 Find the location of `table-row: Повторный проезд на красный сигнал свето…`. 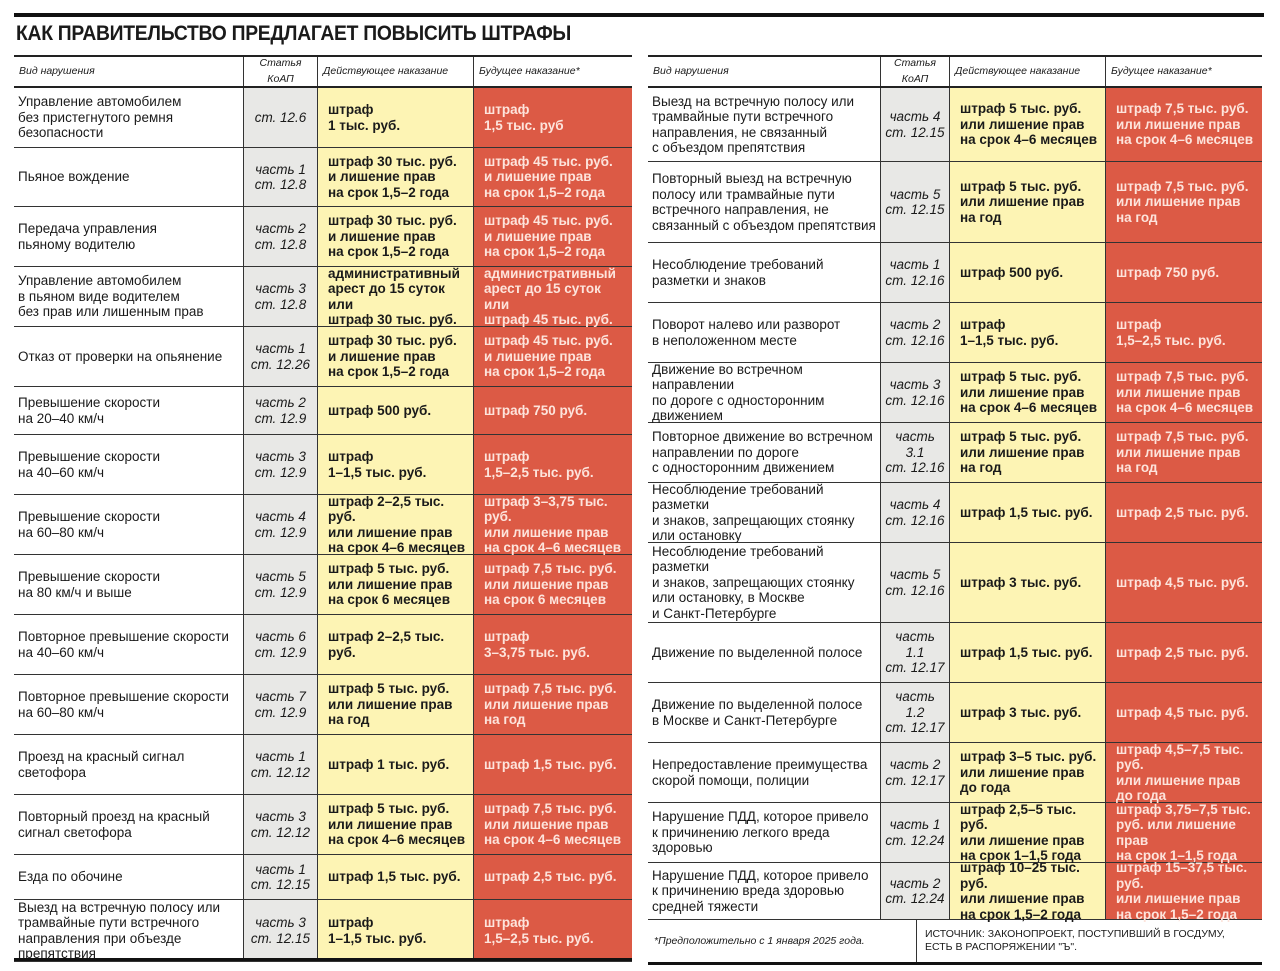

table-row: Повторный проезд на красный сигнал свето… is located at coordinates (323, 825).